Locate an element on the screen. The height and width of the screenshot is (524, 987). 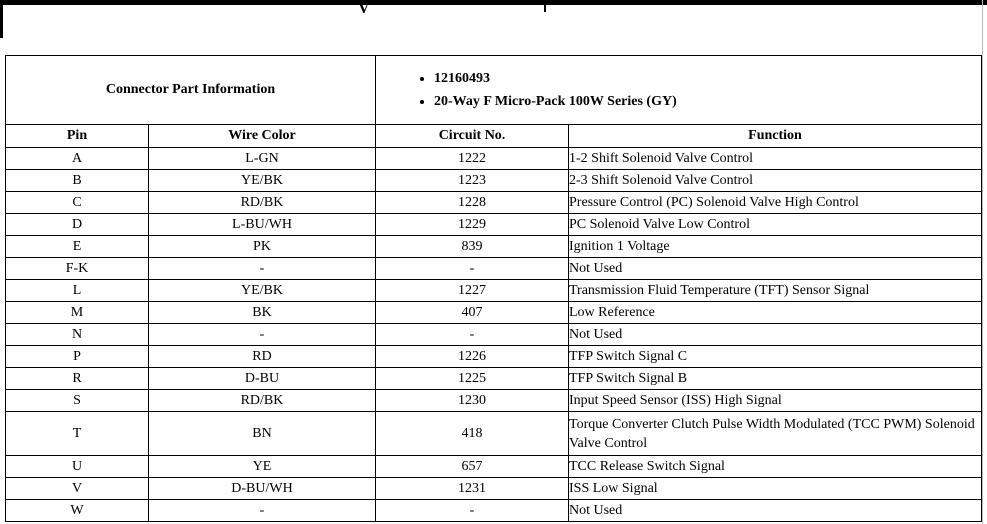
function-cell: TCC Release Switch Signal is located at coordinates (775, 466).